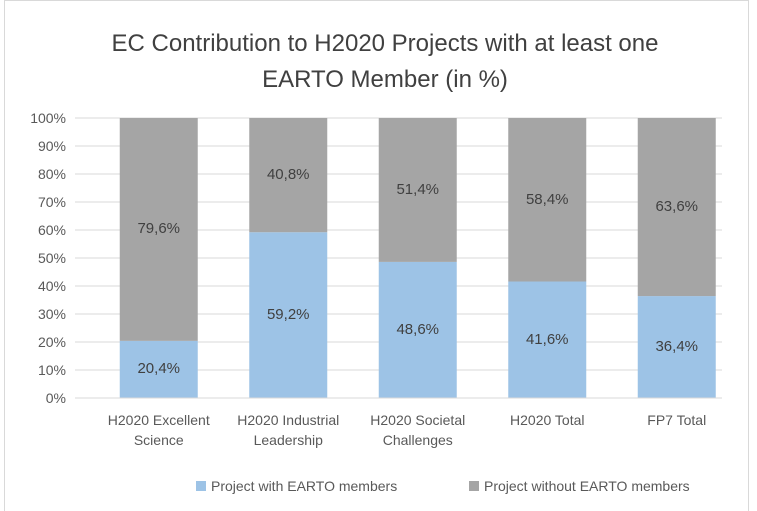 The image size is (757, 511). What do you see at coordinates (51, 314) in the screenshot?
I see `y-tick-label: 30%` at bounding box center [51, 314].